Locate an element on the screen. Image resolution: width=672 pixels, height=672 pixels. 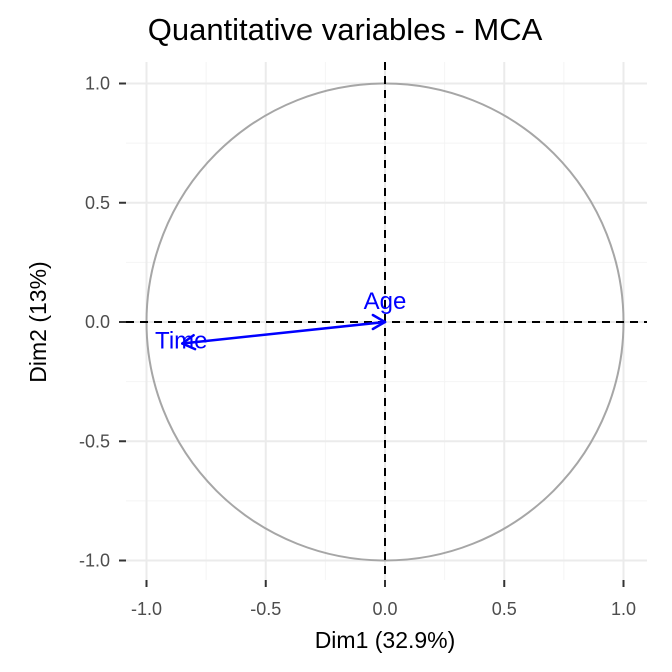
x-tick-label: 0.5 is located at coordinates (504, 609).